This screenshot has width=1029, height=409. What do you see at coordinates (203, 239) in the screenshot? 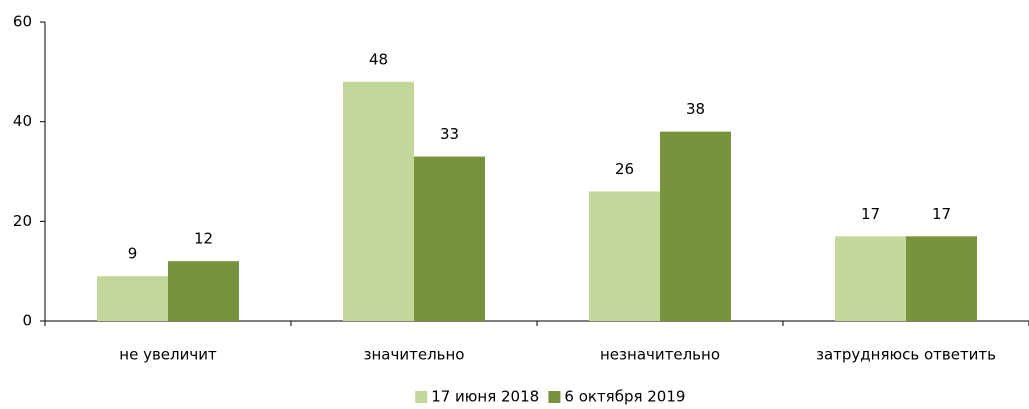
I see `data-label: 12` at bounding box center [203, 239].